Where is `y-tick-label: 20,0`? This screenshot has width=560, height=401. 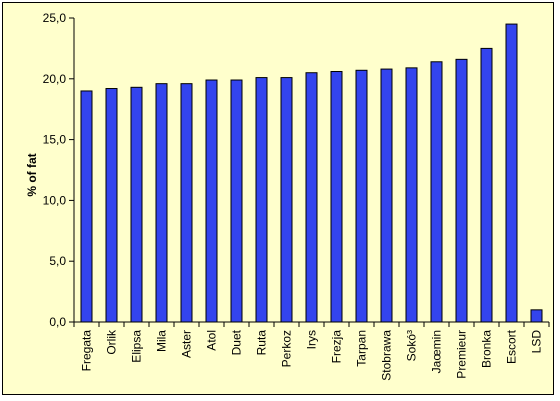
y-tick-label: 20,0 is located at coordinates (55, 79).